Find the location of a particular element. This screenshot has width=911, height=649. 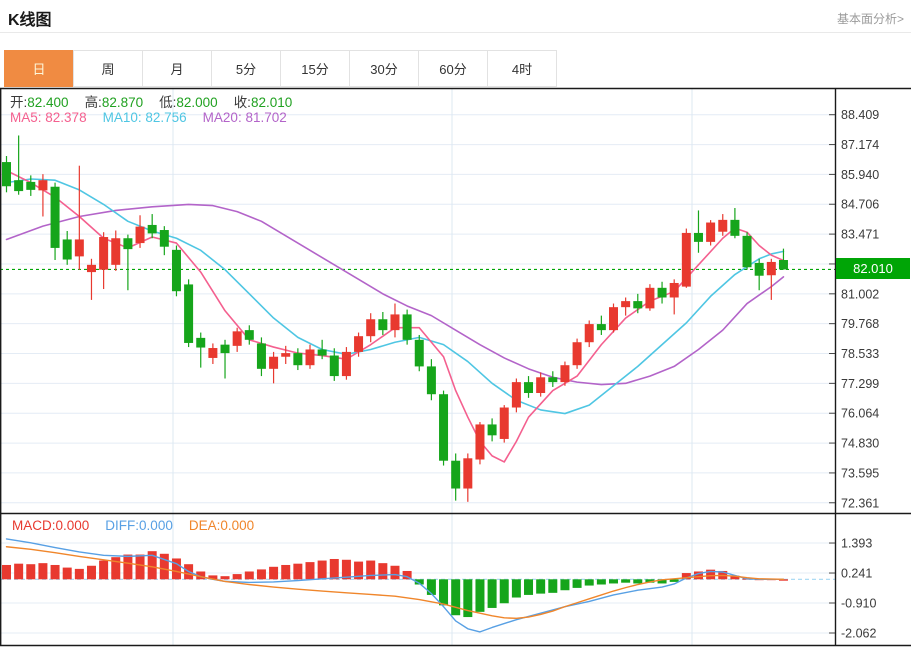

axis-tick-label: 85.940 is located at coordinates (860, 175).